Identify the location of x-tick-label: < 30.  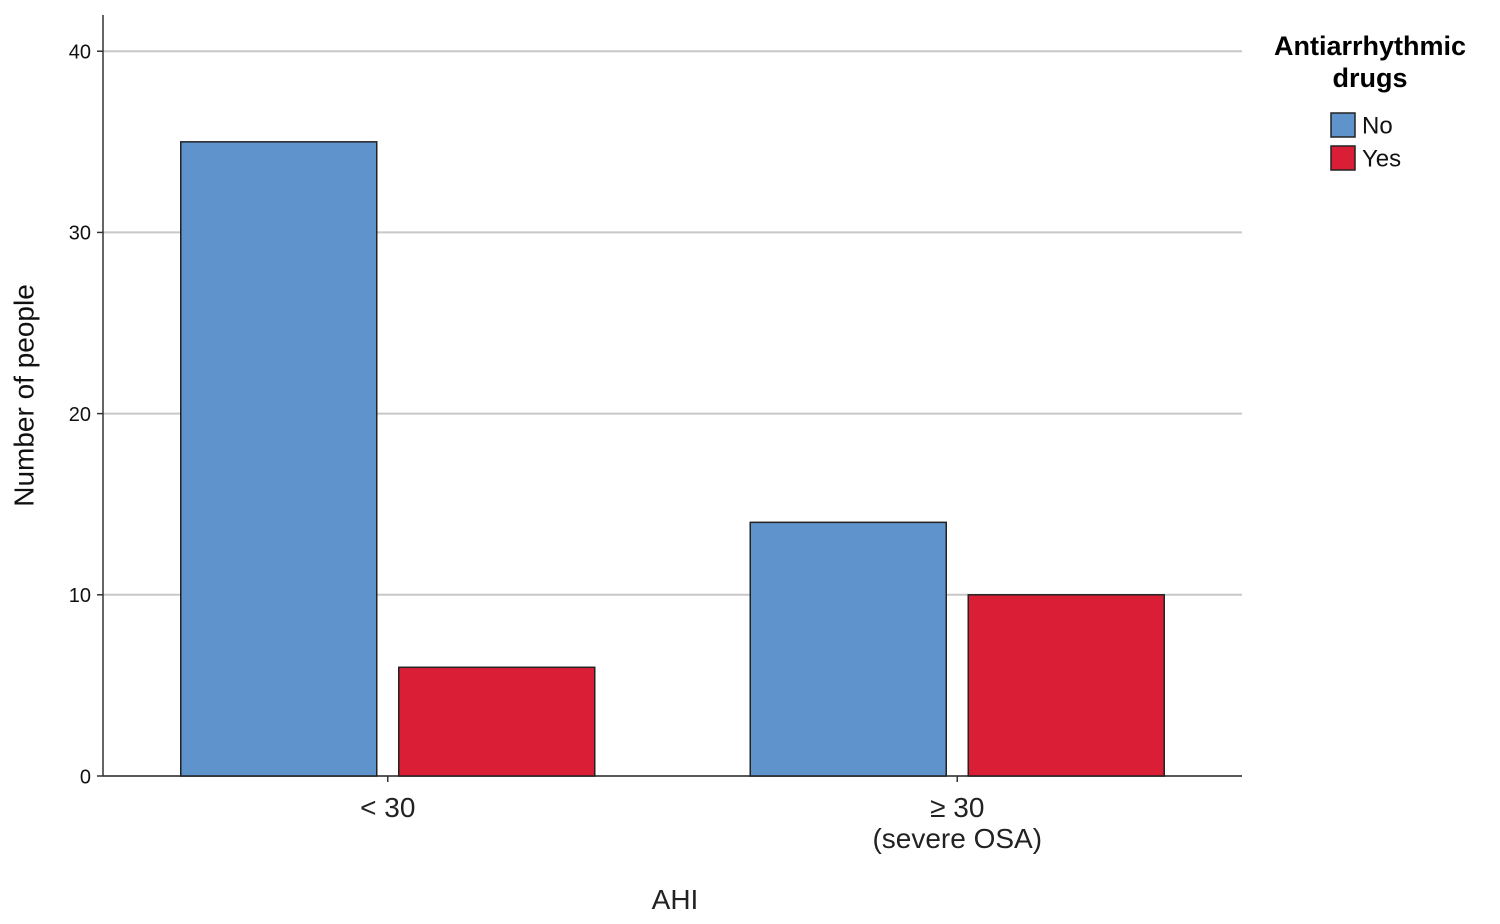
(388, 807).